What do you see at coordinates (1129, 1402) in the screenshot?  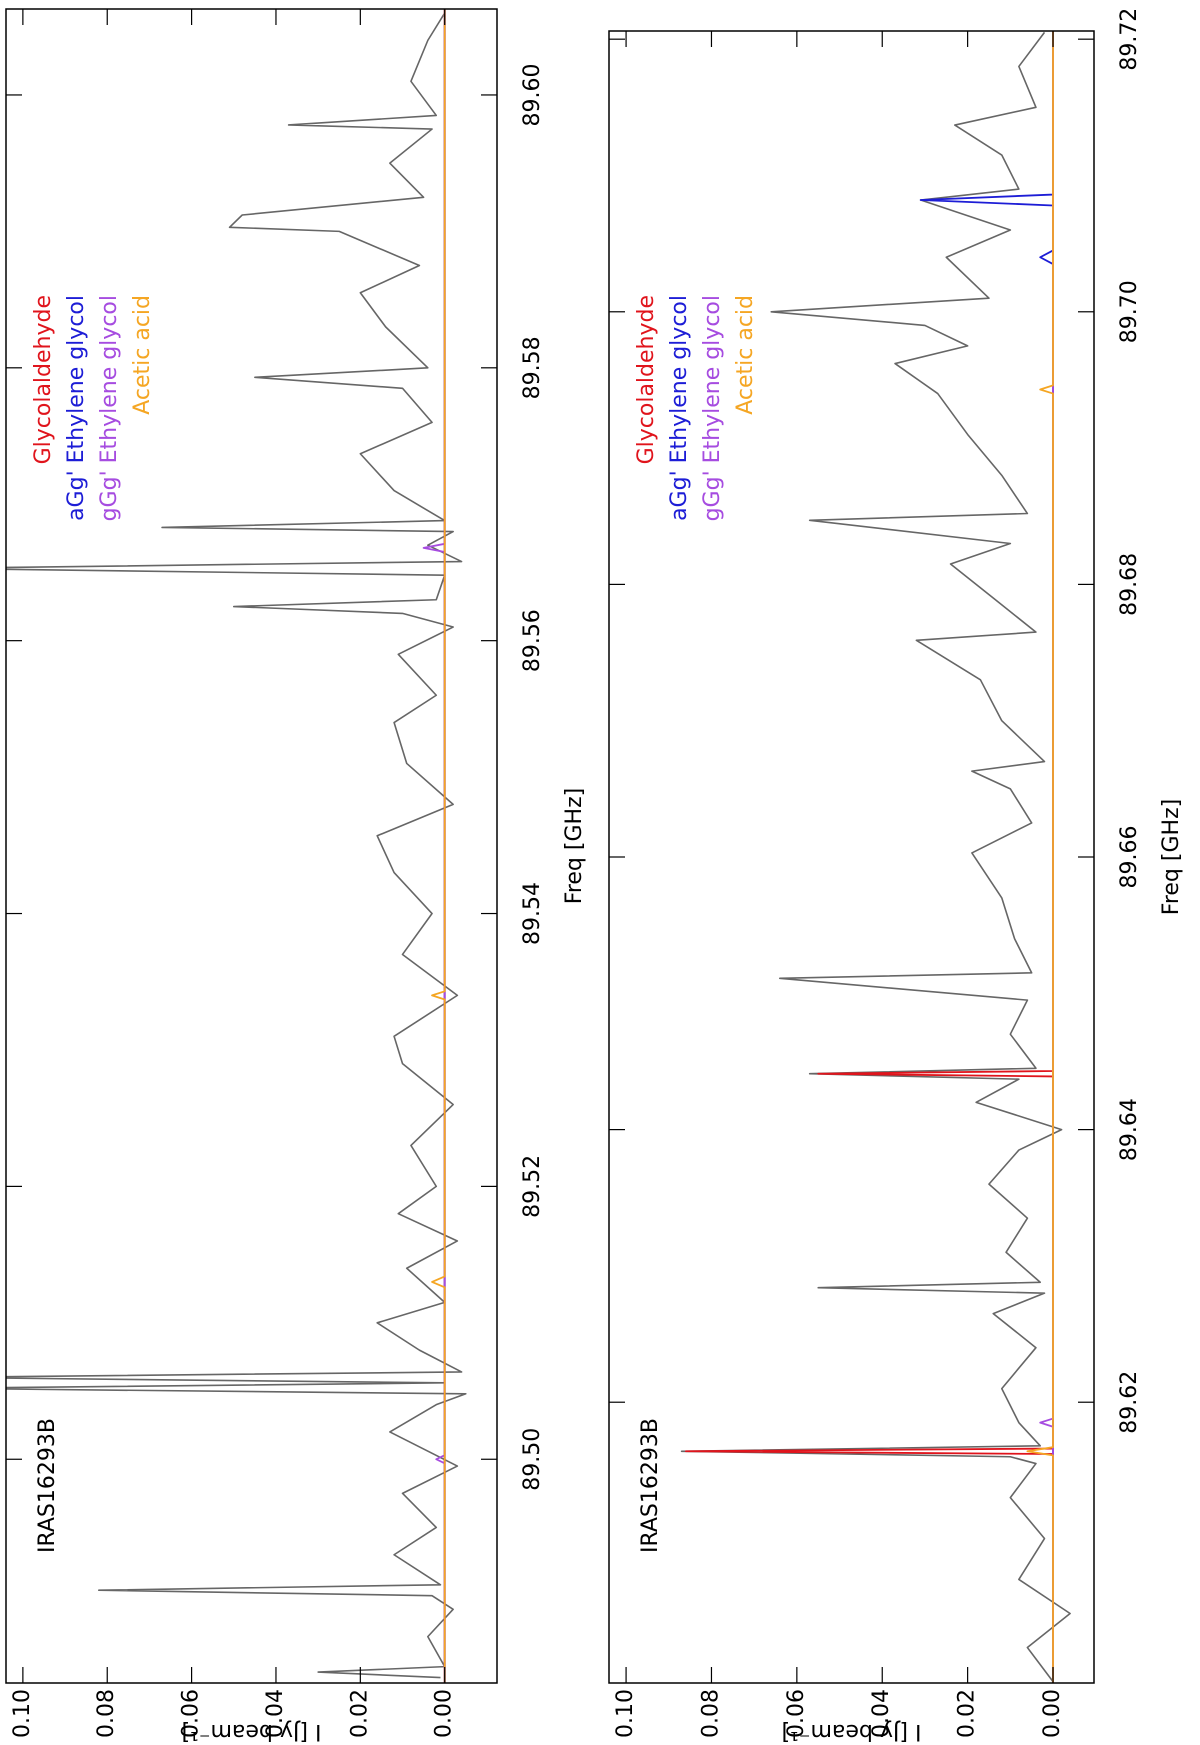 I see `x-tick-label: 89.62` at bounding box center [1129, 1402].